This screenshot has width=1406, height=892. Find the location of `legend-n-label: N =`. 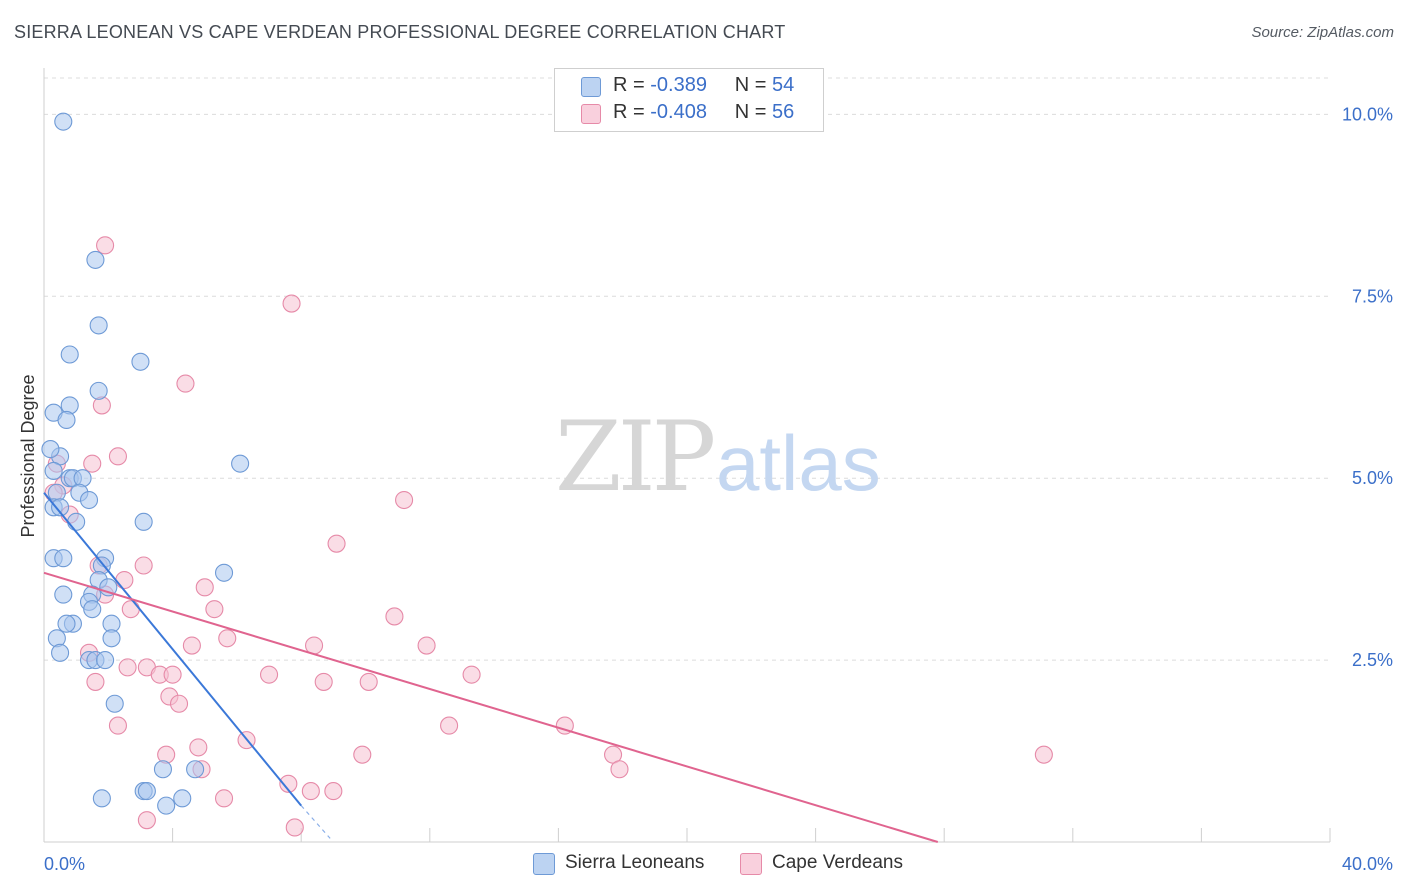

legend-n-label: N = is located at coordinates (750, 85).